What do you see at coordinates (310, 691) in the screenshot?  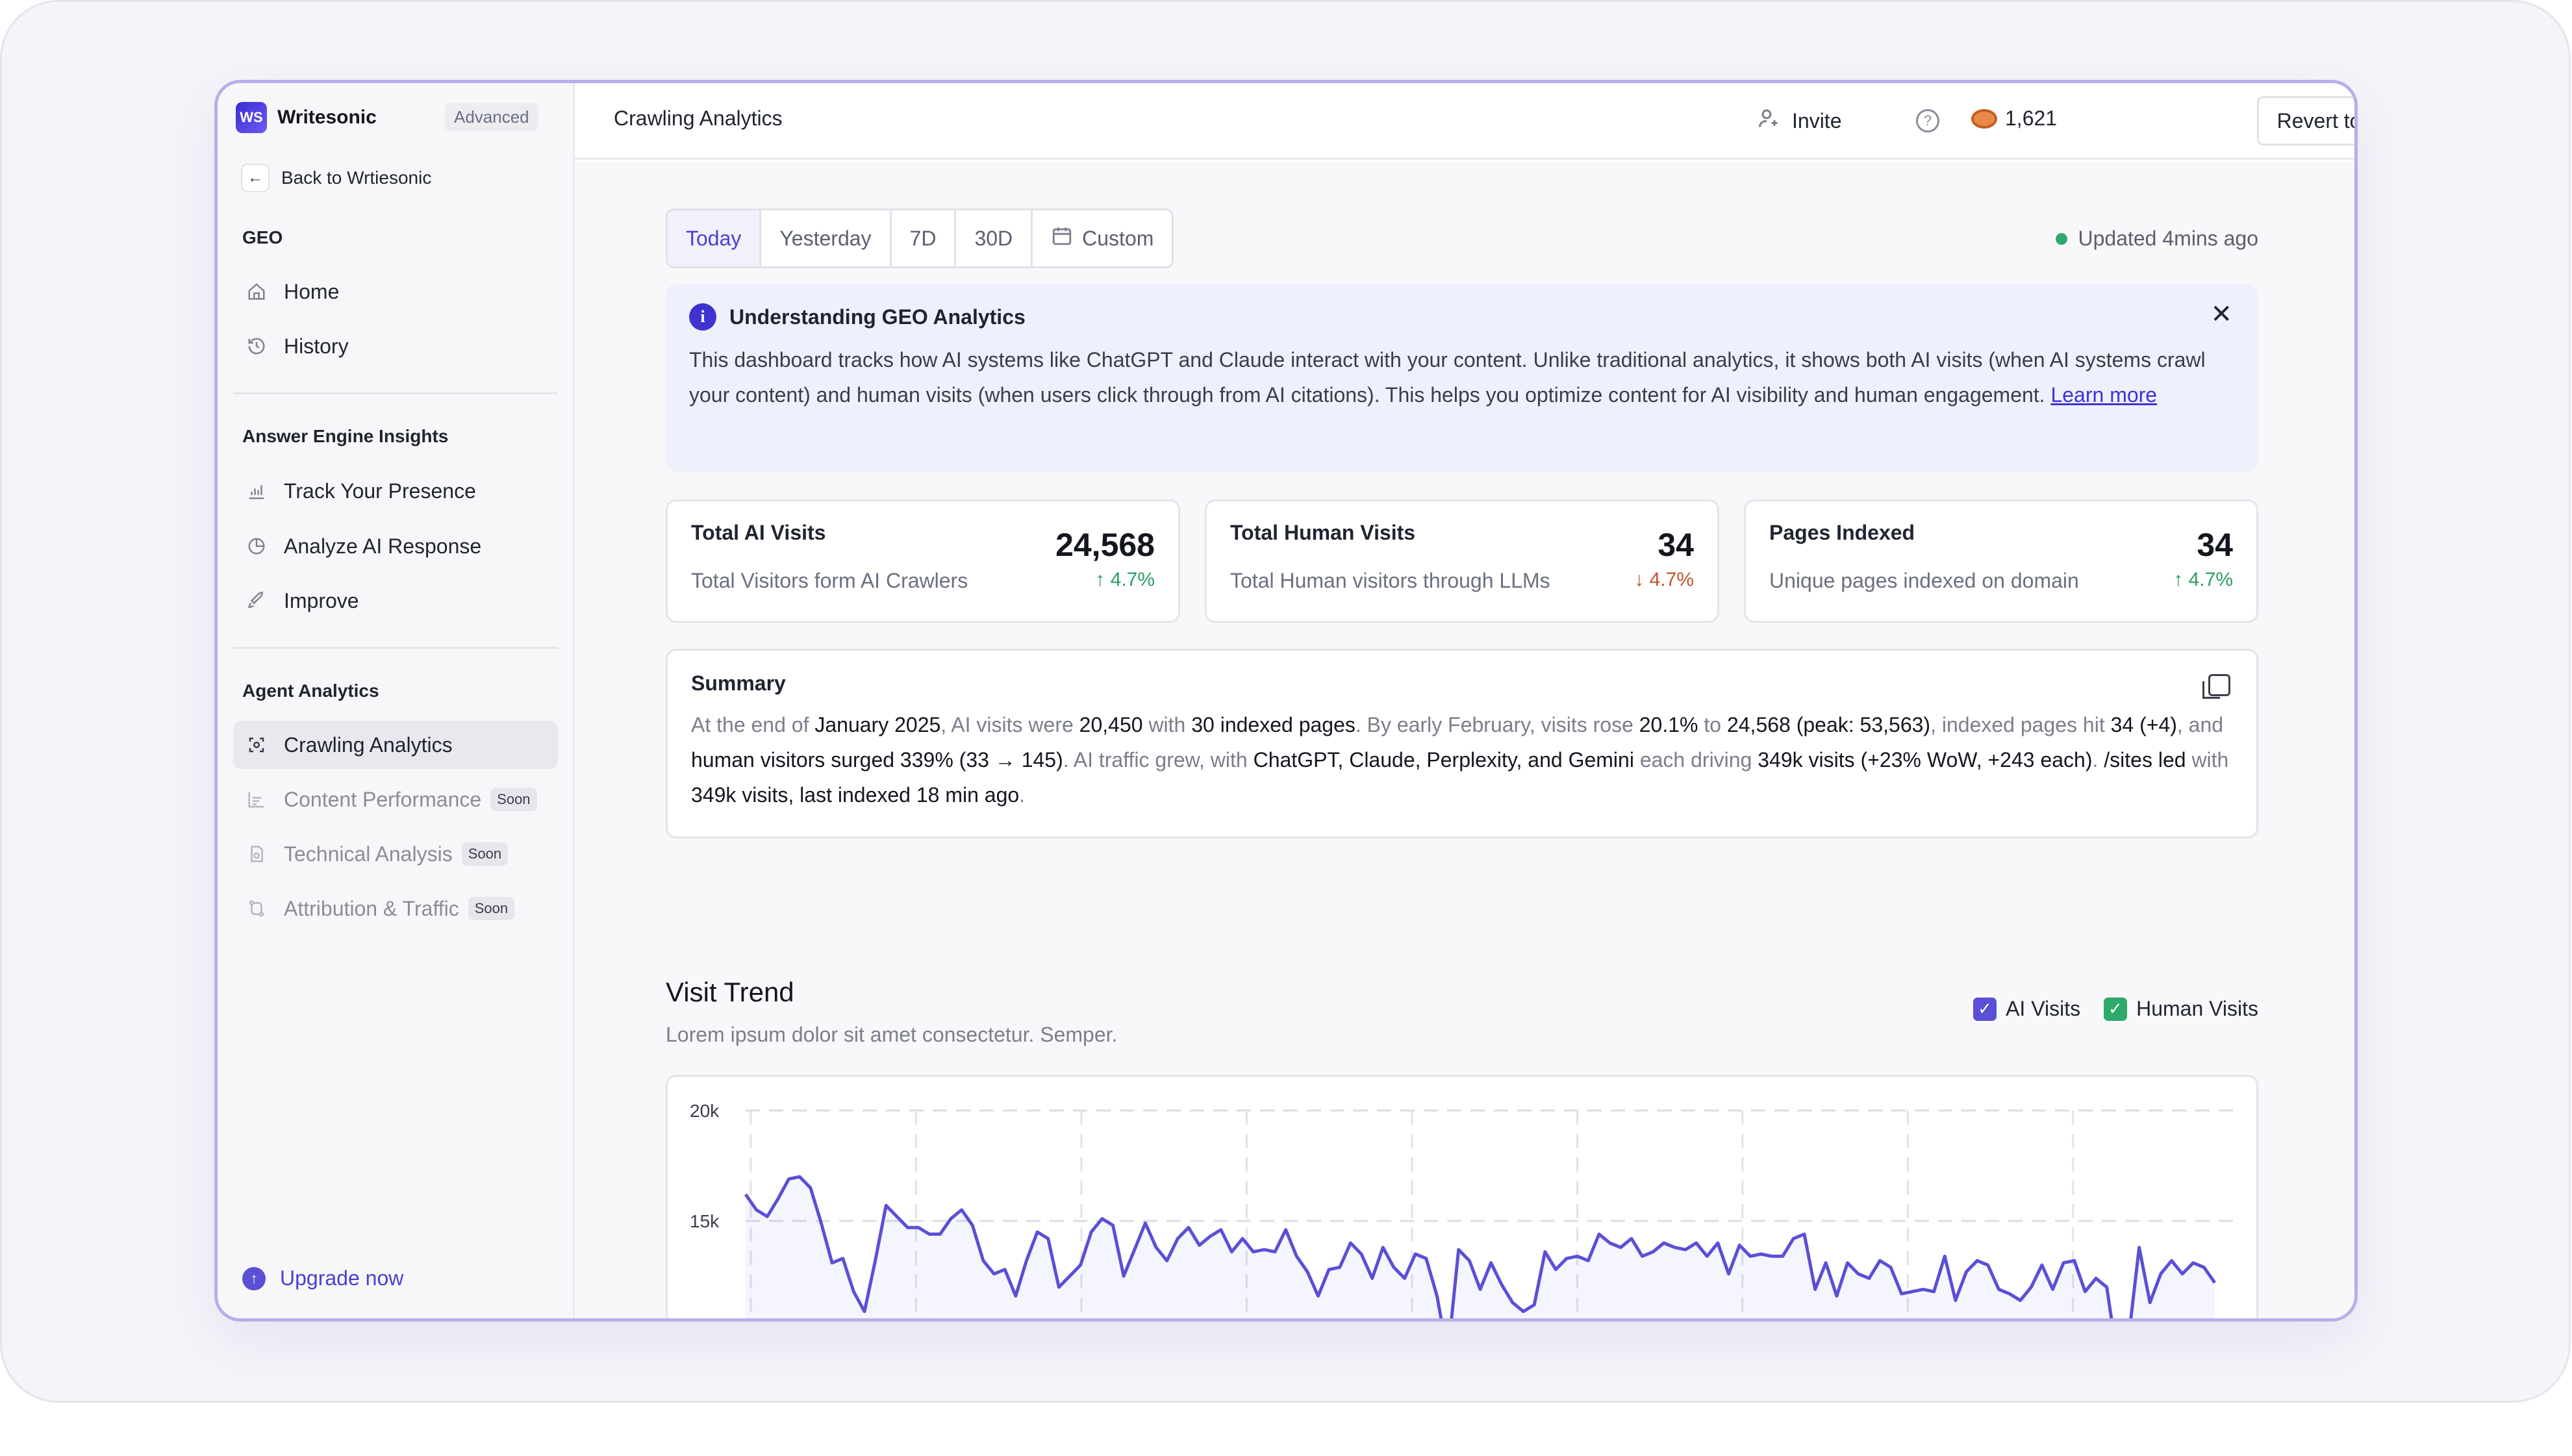 I see `section-title-agent-analytics: Agent Analytics` at bounding box center [310, 691].